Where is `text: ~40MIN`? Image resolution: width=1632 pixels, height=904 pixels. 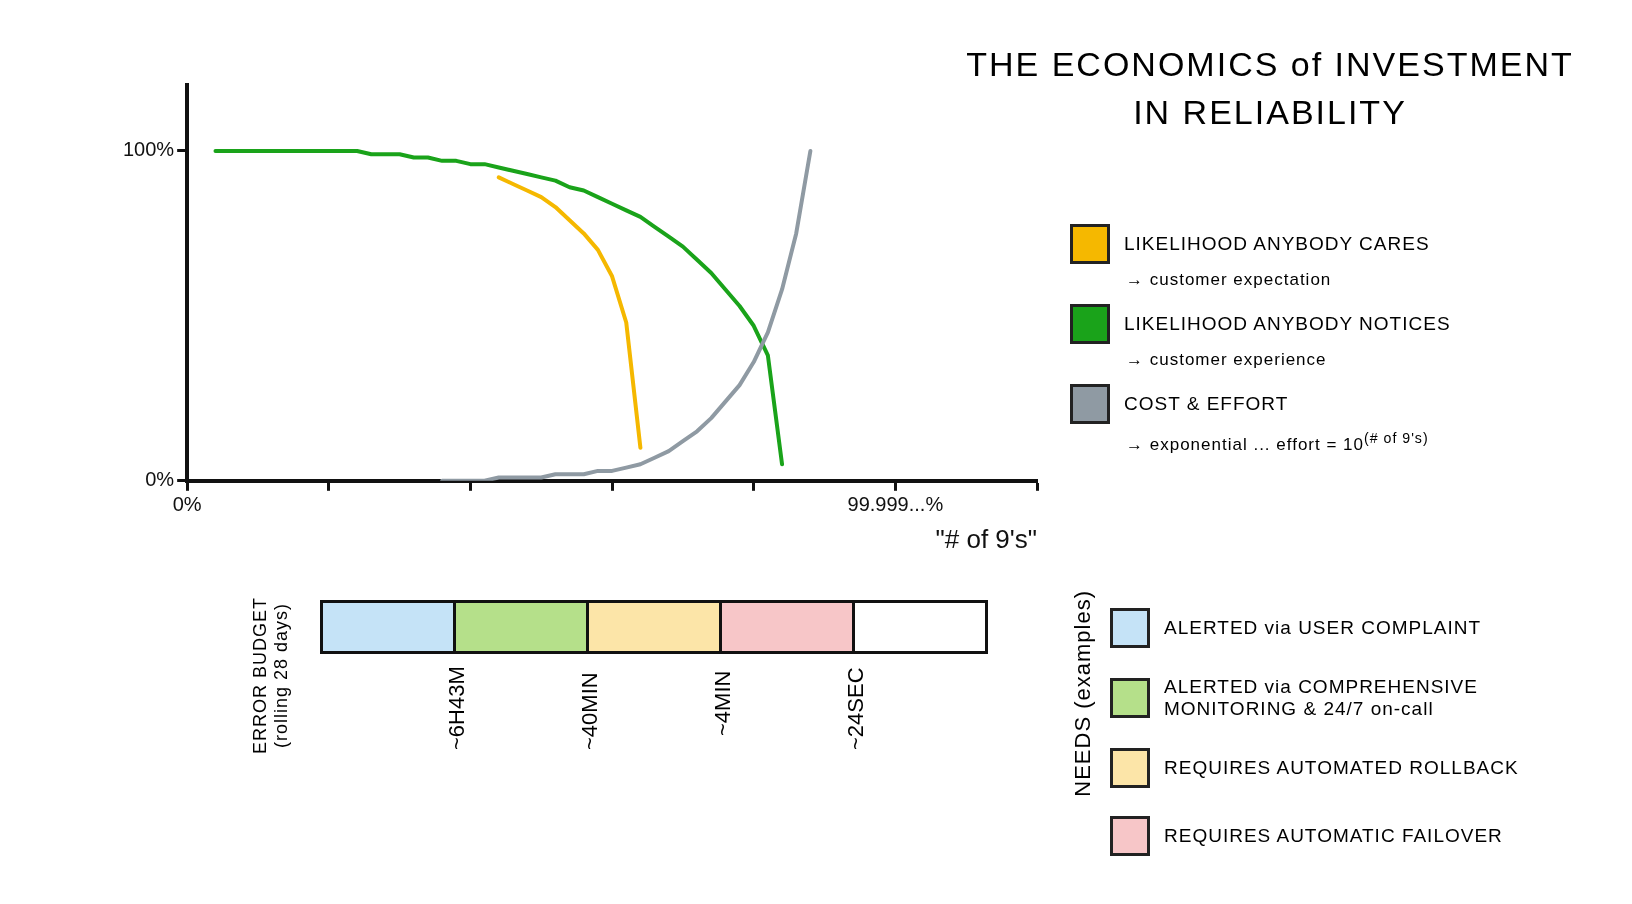
text: ~40MIN is located at coordinates (590, 711).